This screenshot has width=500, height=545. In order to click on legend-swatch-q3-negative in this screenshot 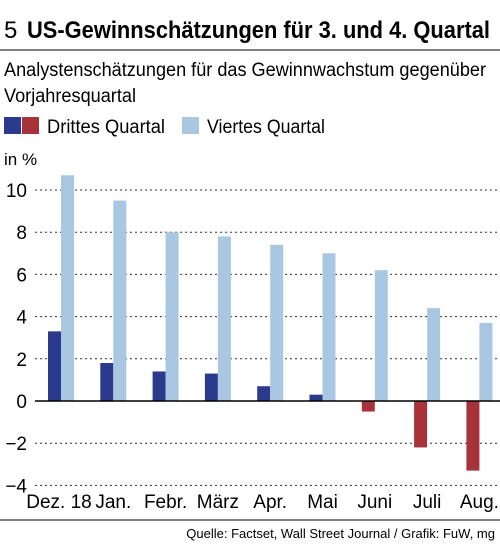, I will do `click(30, 125)`.